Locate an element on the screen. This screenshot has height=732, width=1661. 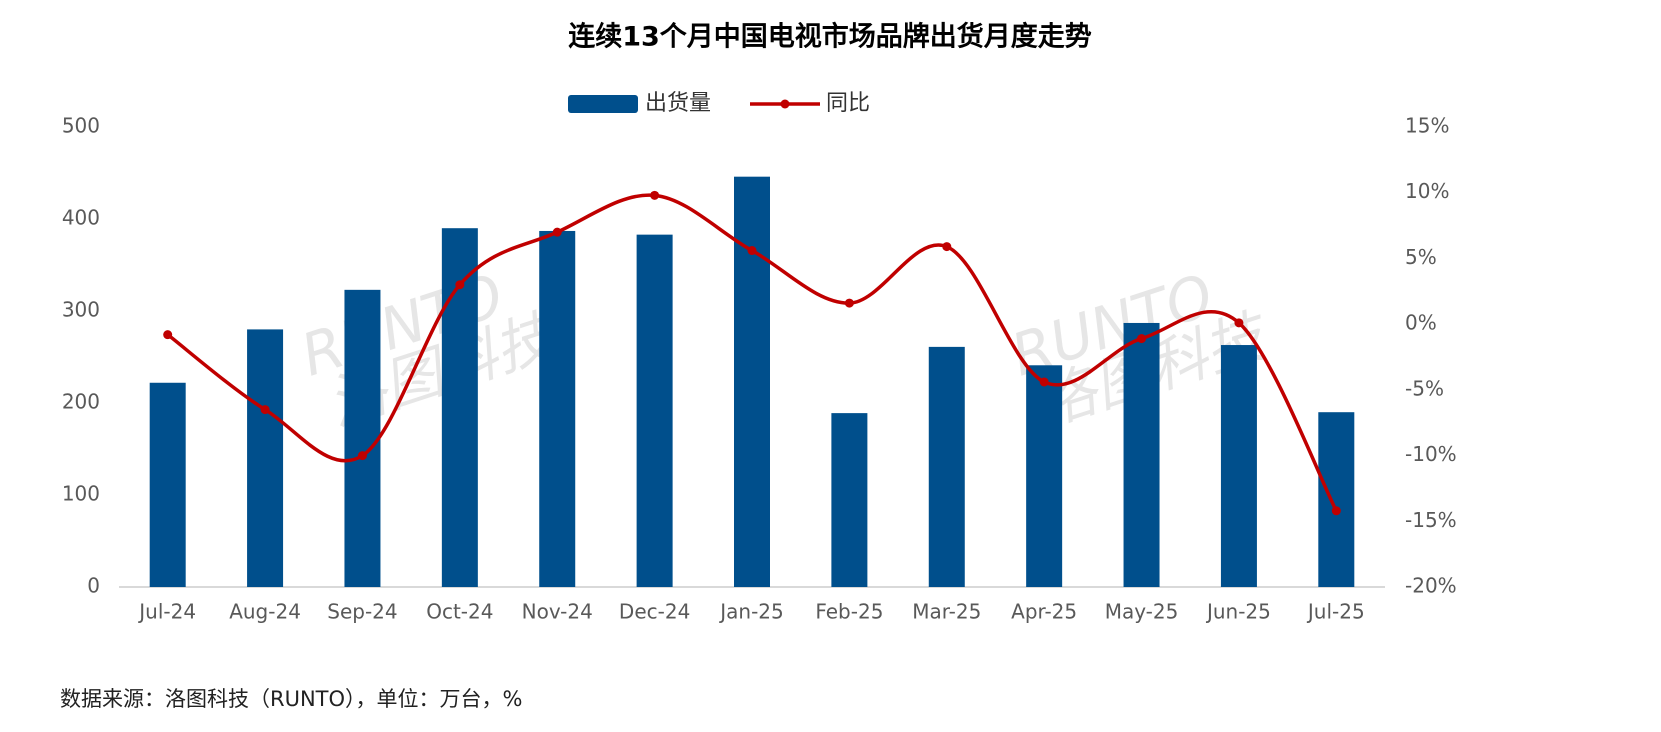
legend-label: 同比 is located at coordinates (848, 103).